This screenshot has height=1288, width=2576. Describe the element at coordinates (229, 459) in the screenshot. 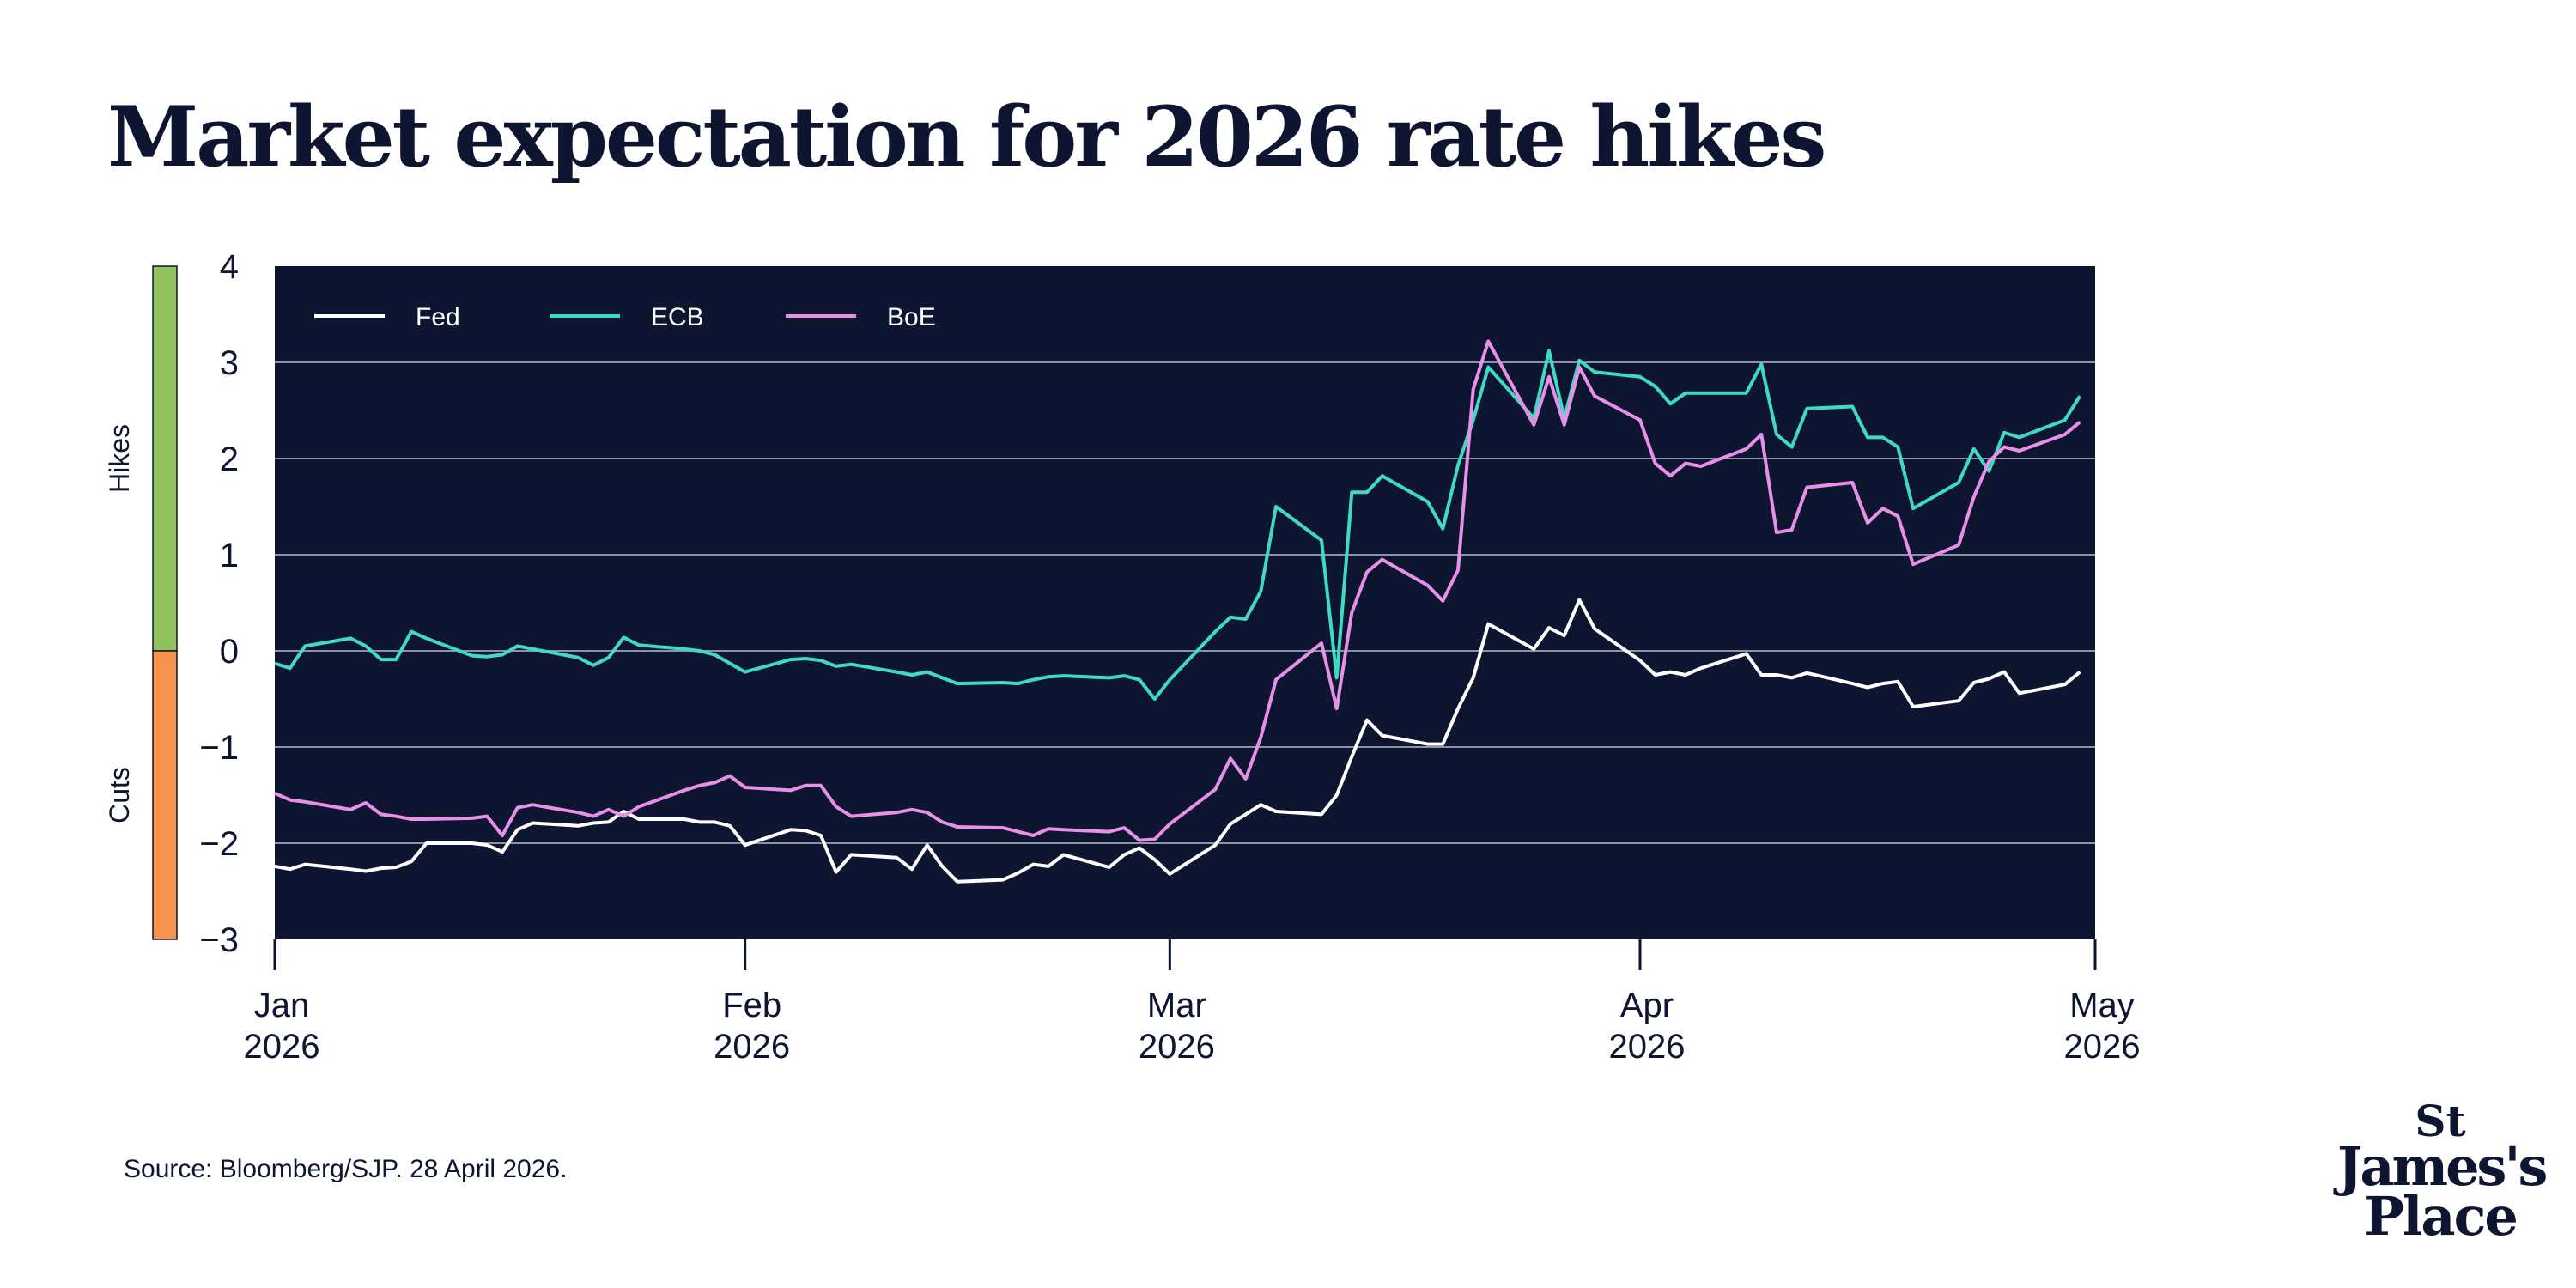

I see `y-tick-label: 2` at that location.